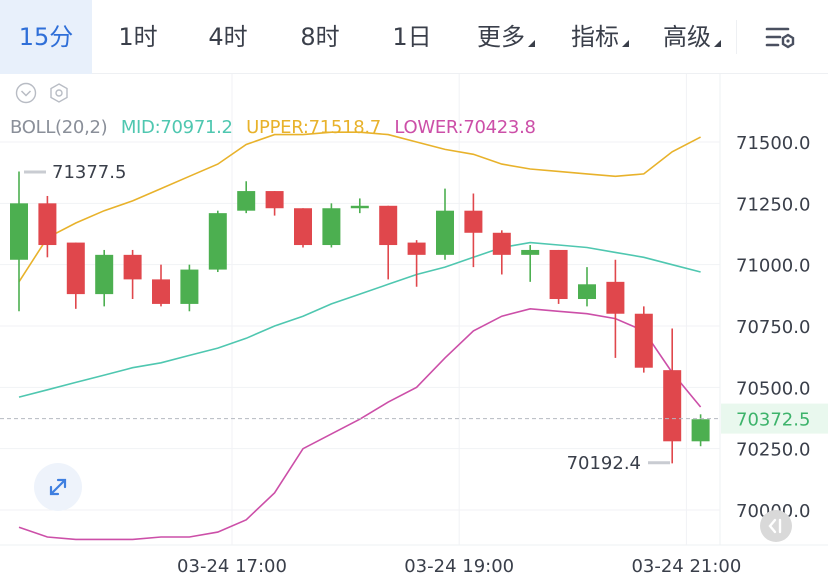 This screenshot has width=828, height=586. Describe the element at coordinates (459, 566) in the screenshot. I see `x-tick-label: 03-24 19:00` at that location.